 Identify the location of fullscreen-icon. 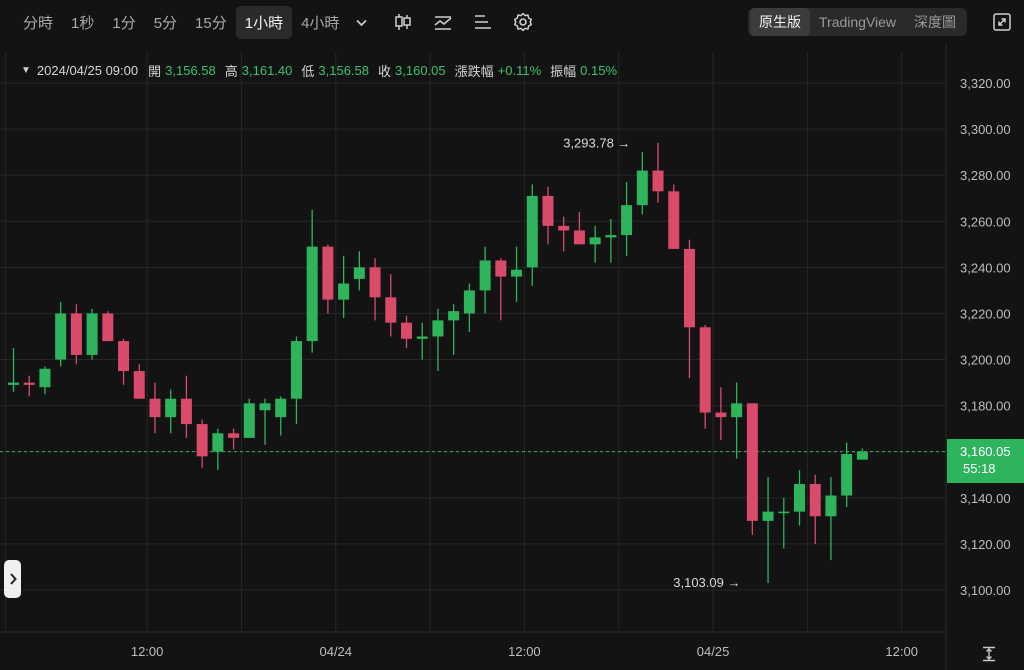
(1002, 22).